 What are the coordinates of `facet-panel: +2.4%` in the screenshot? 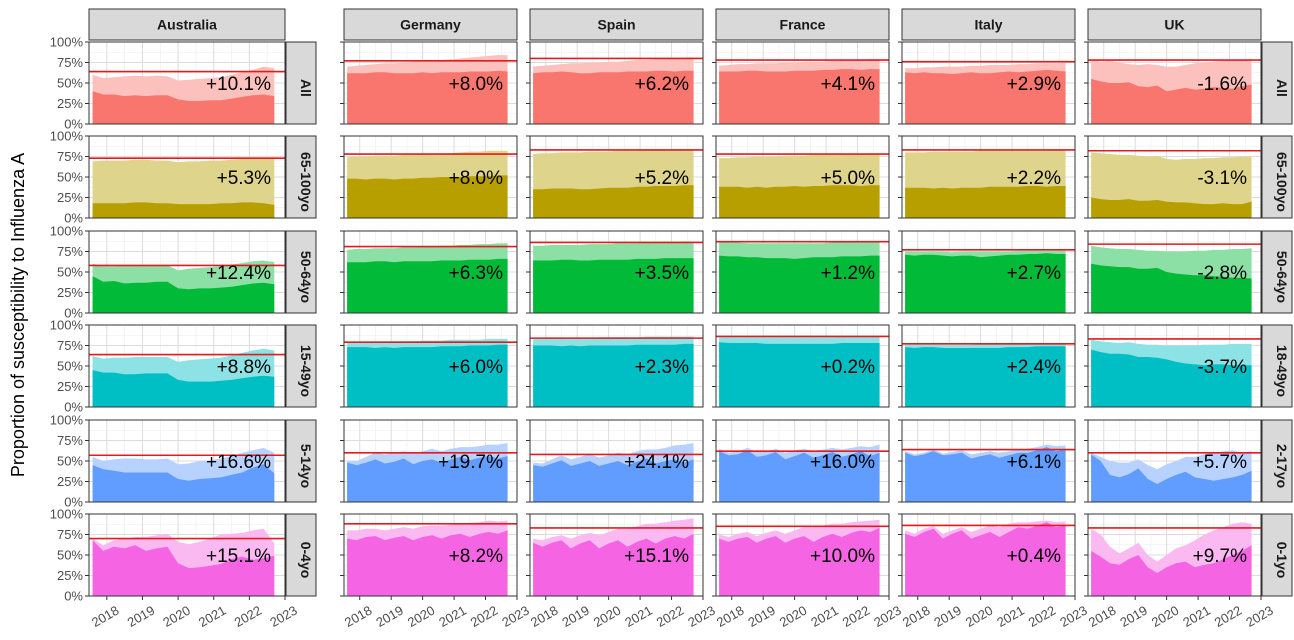 It's located at (987, 366).